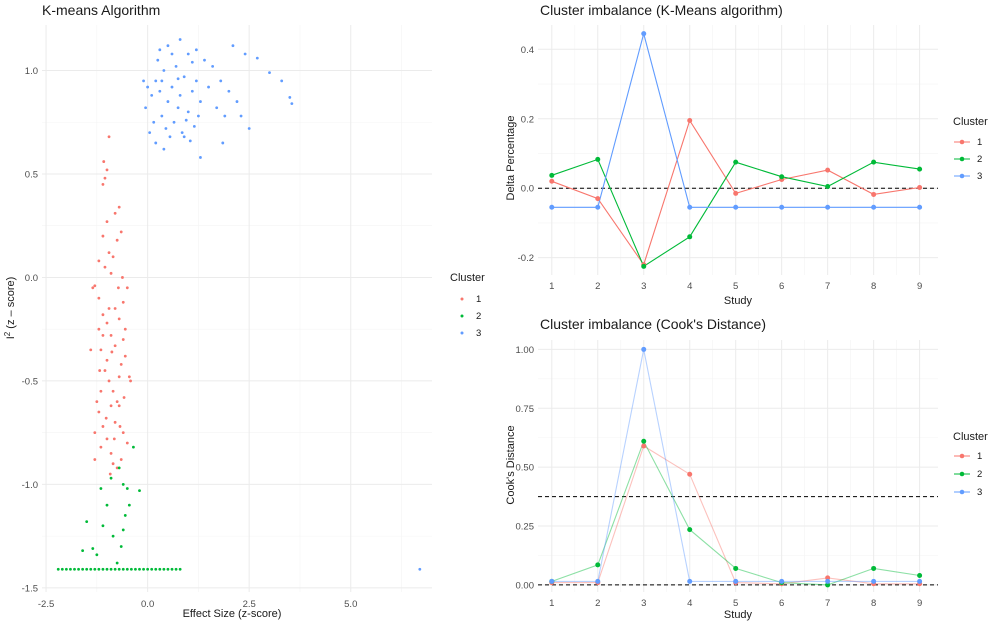 This screenshot has width=1000, height=625. I want to click on imbalance-cooks-y-tick-label: 0.50, so click(525, 468).